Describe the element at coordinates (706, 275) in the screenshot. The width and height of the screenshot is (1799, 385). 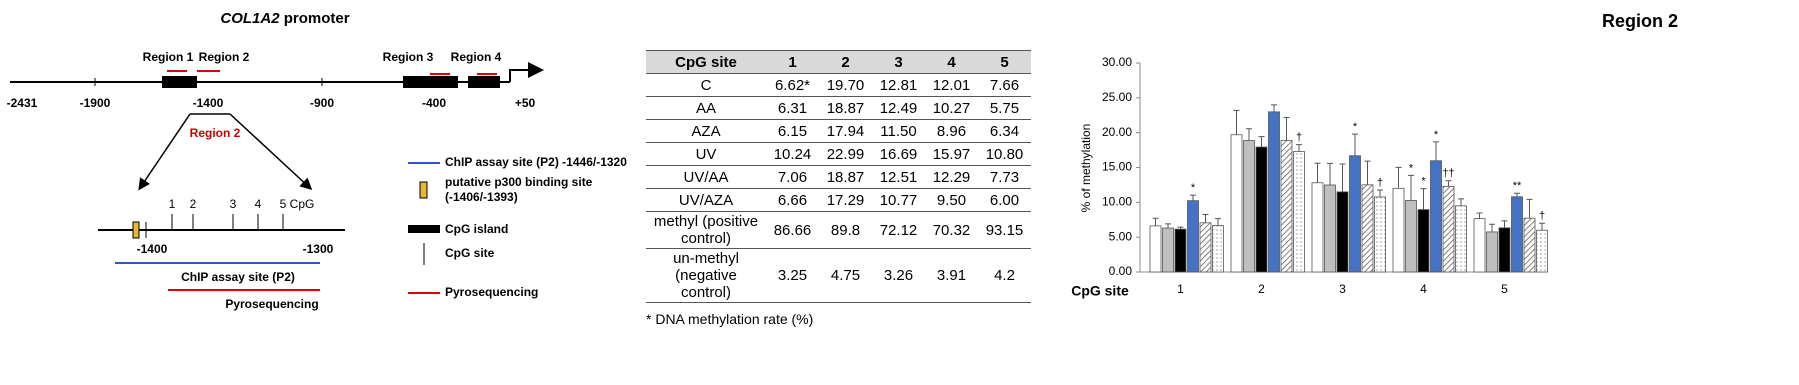
I see `table-cell: un-methyl (negative control)` at that location.